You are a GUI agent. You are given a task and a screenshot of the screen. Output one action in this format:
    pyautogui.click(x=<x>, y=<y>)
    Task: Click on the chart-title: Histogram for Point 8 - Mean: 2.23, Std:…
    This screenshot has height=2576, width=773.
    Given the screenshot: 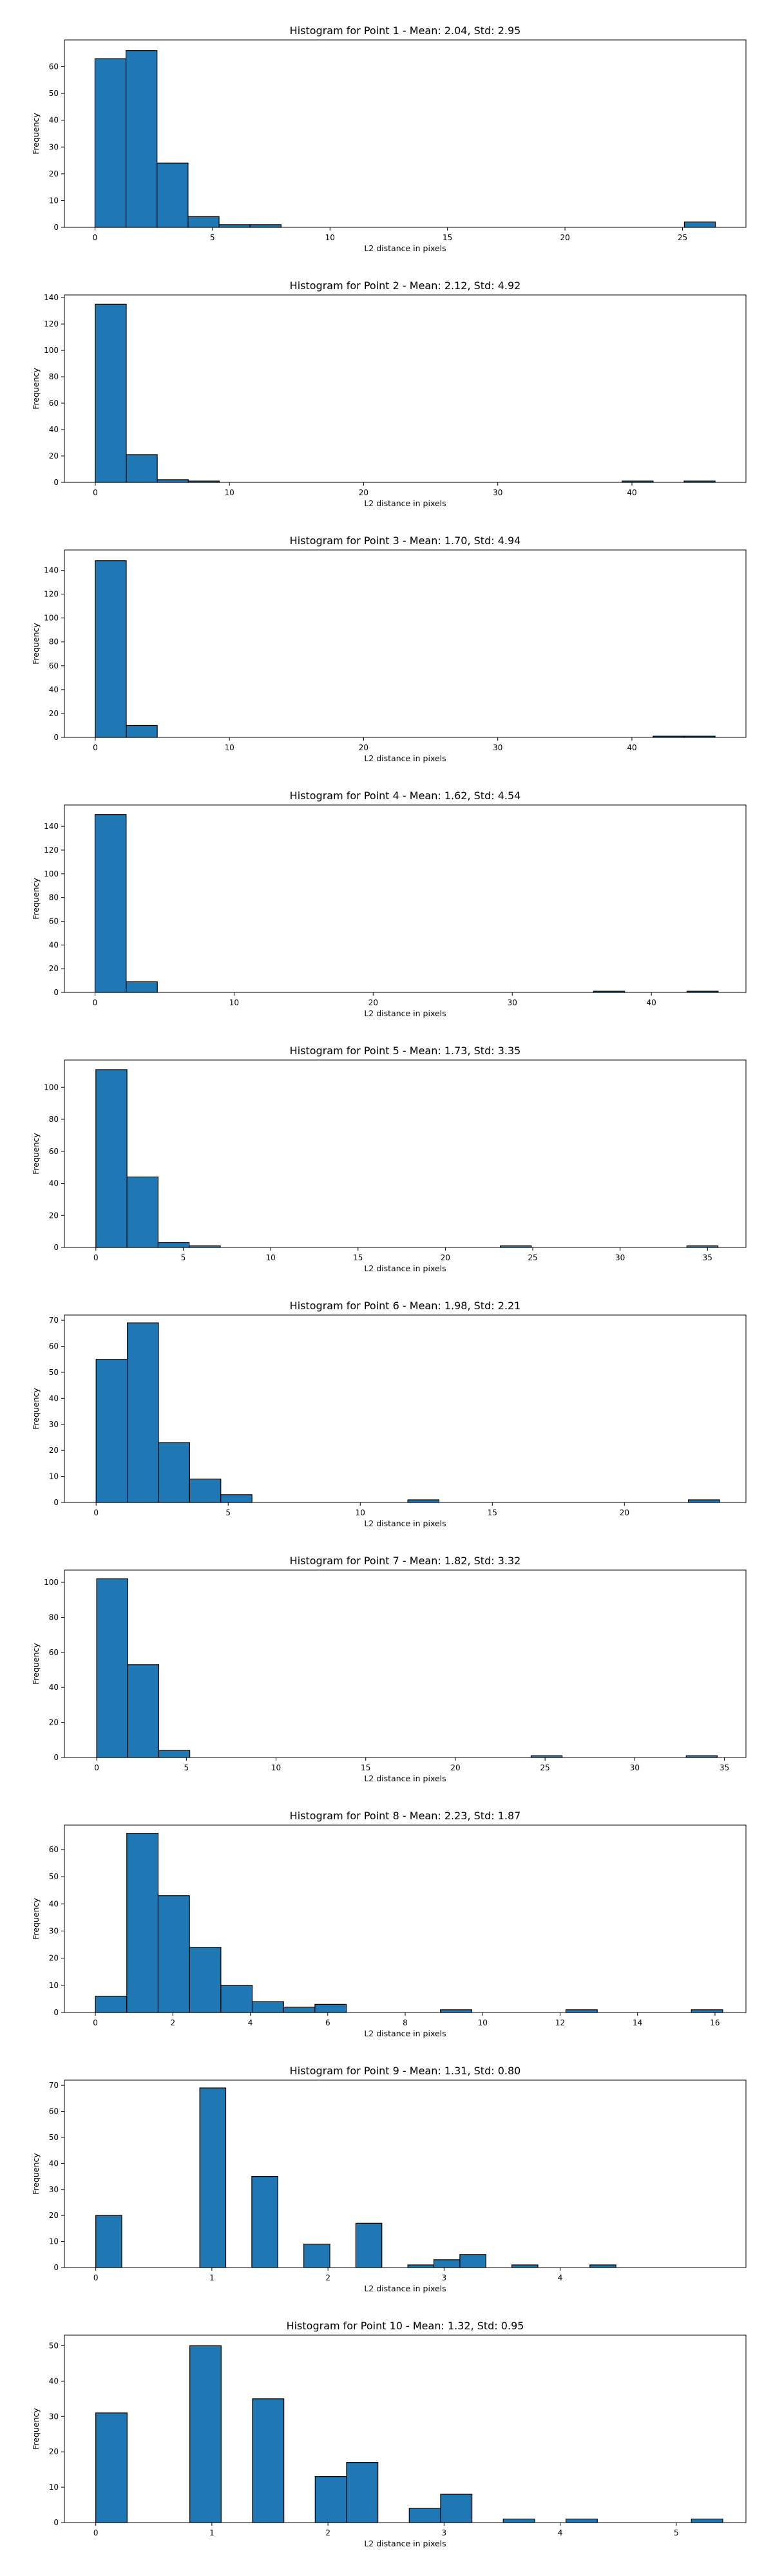 What is the action you would take?
    pyautogui.click(x=405, y=1816)
    